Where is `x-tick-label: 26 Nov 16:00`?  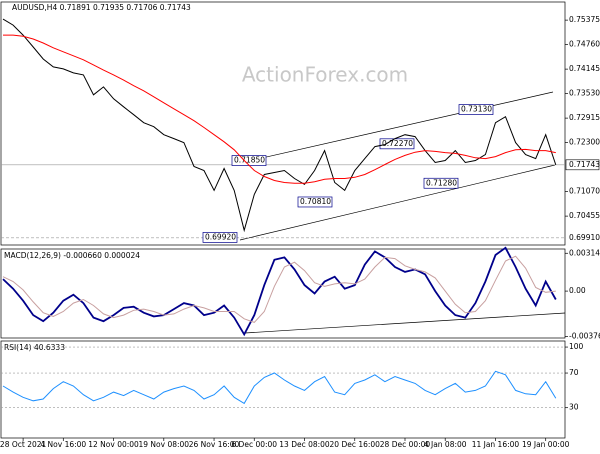
x-tick-label: 26 Nov 16:00 is located at coordinates (214, 444).